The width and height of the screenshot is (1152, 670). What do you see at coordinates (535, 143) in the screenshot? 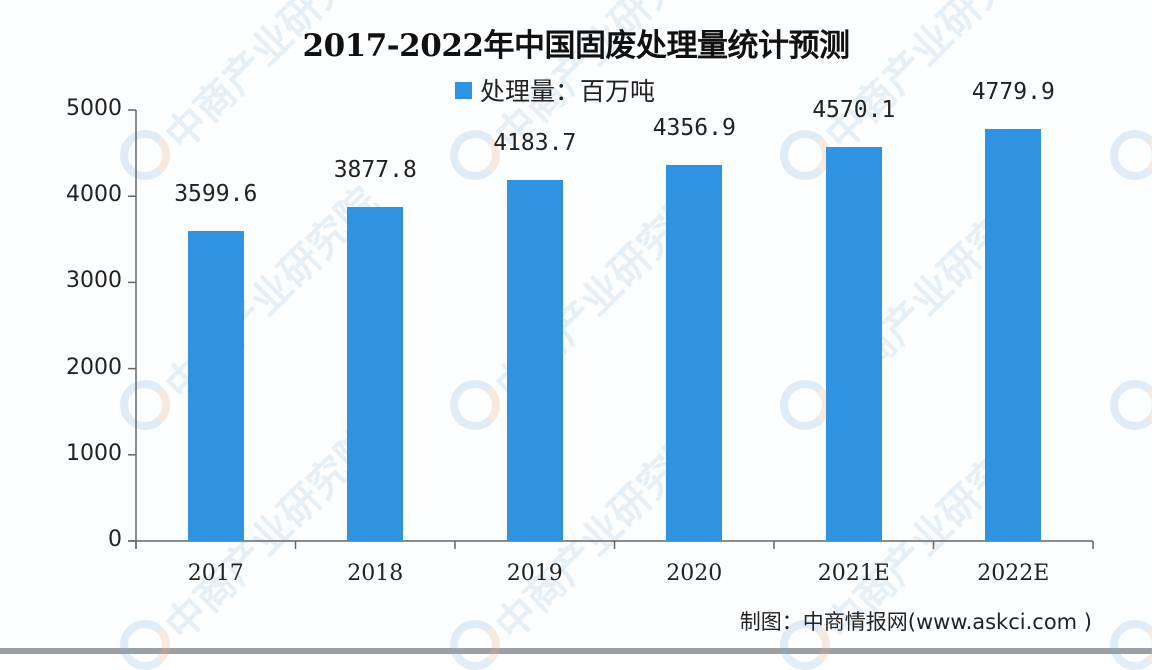
I see `bar-value-label: 4183.7` at bounding box center [535, 143].